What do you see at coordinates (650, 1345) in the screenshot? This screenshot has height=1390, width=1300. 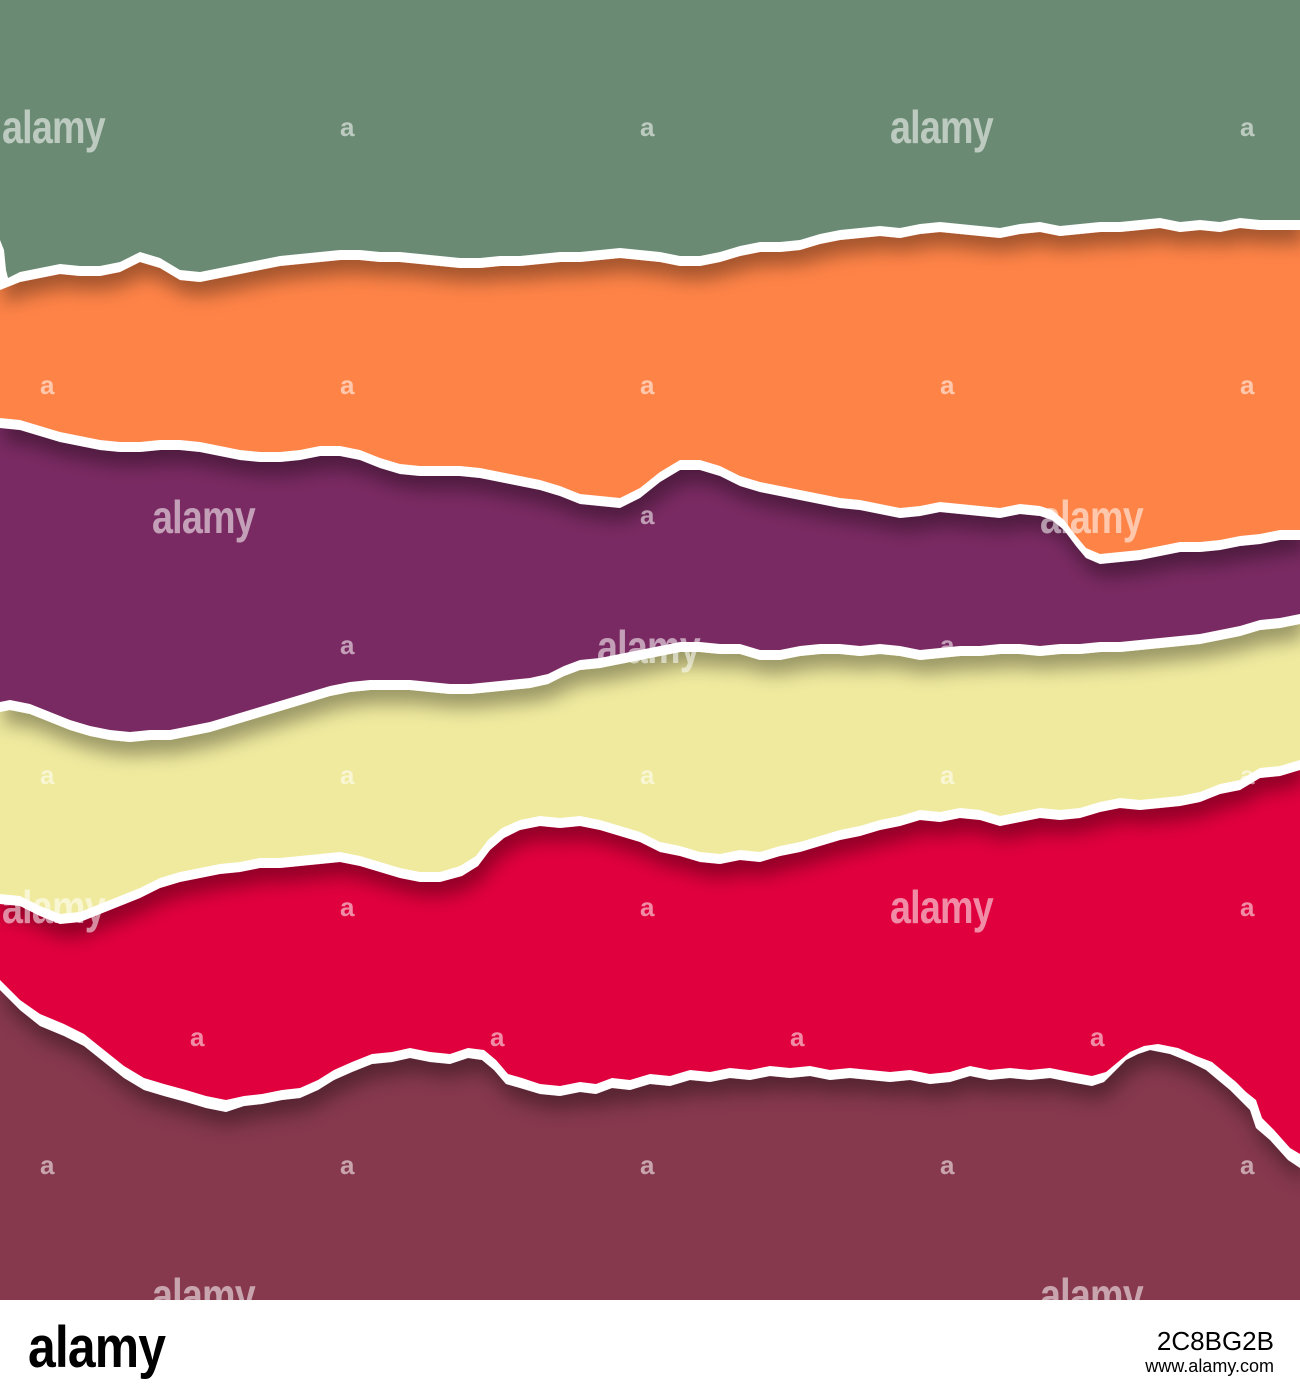 I see `footer-bar: alamy 2C8BG2B www.alamy.com` at bounding box center [650, 1345].